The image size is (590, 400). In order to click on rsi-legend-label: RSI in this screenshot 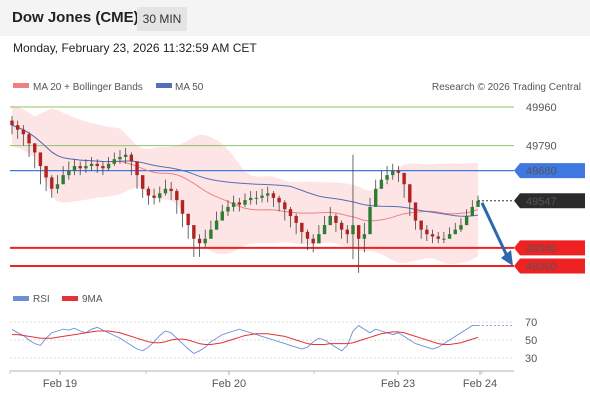, I will do `click(41, 299)`.